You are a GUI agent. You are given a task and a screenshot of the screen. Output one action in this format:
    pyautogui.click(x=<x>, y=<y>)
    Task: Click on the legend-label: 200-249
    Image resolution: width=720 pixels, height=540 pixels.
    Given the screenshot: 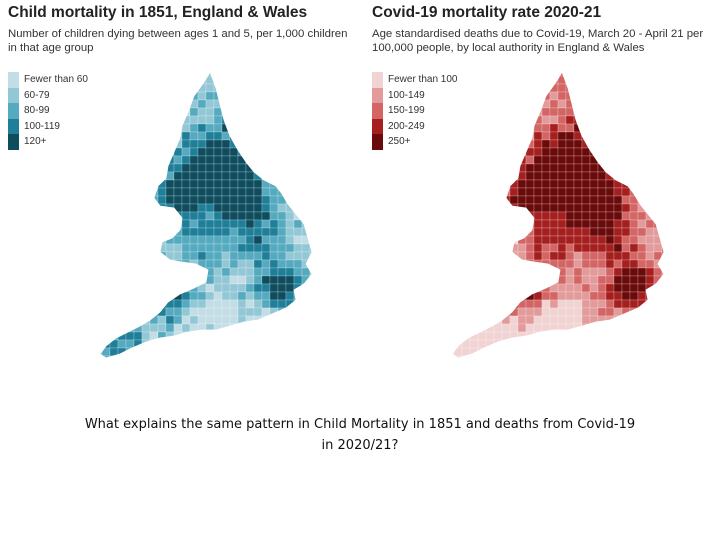 What is the action you would take?
    pyautogui.click(x=406, y=126)
    